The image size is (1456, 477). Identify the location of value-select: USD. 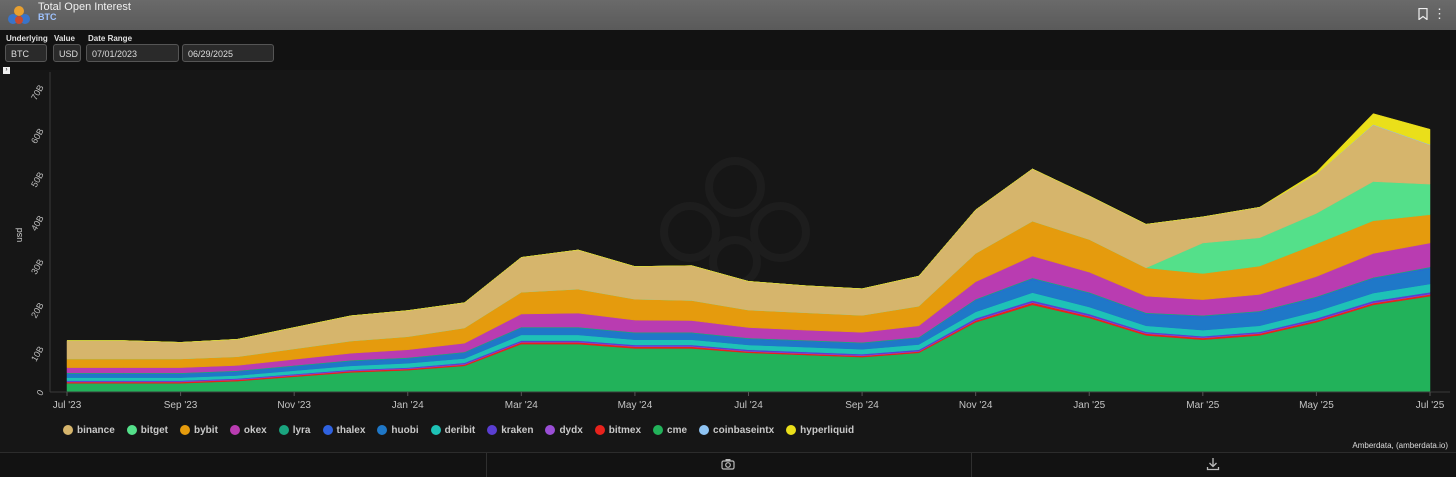
(67, 53).